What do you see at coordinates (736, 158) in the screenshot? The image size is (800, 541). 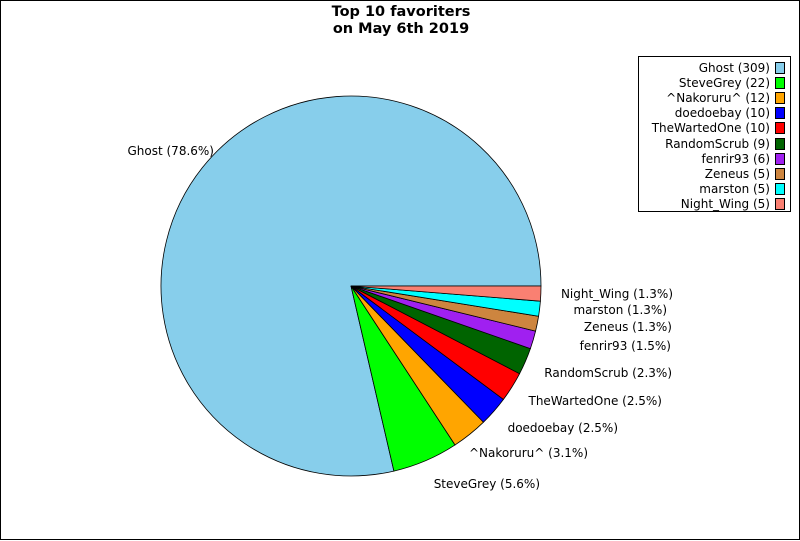 I see `legend-label: fenrir93 (6)` at bounding box center [736, 158].